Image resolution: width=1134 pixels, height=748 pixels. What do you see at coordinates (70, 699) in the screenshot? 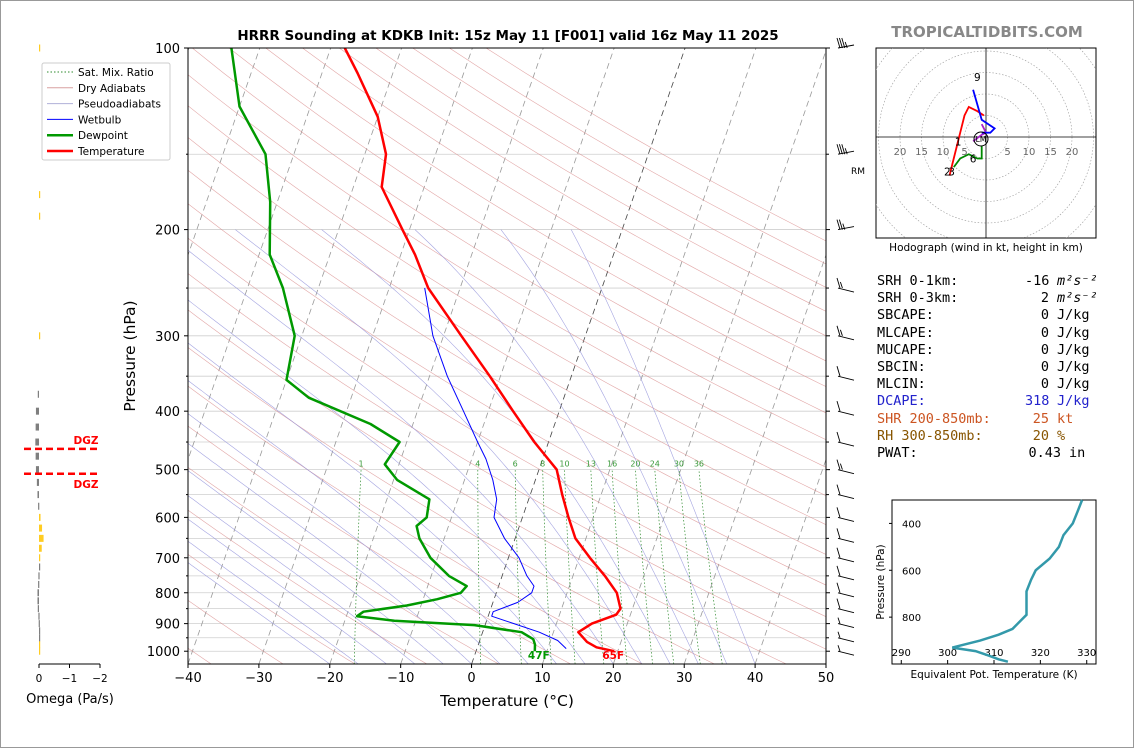
I see `omega-axis-label: Omega (Pa/s)` at bounding box center [70, 699].